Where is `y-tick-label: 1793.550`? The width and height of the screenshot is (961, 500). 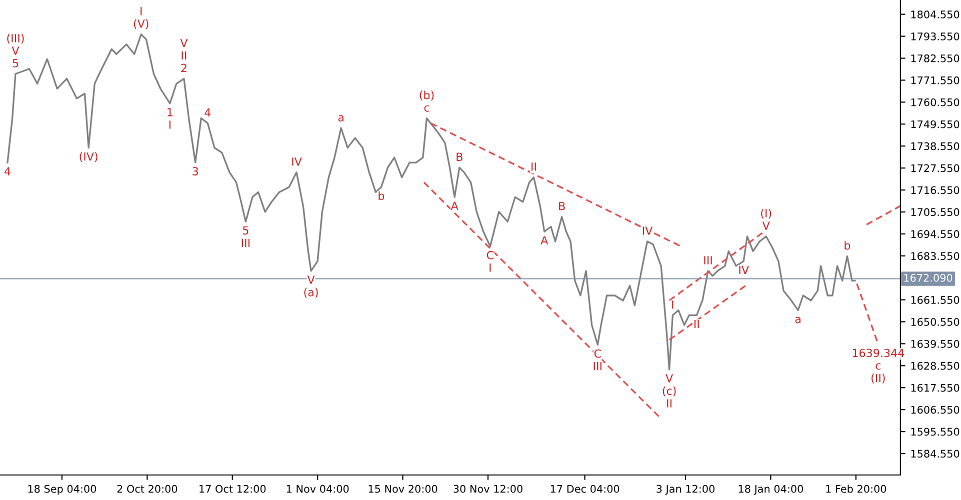 y-tick-label: 1793.550 is located at coordinates (935, 36).